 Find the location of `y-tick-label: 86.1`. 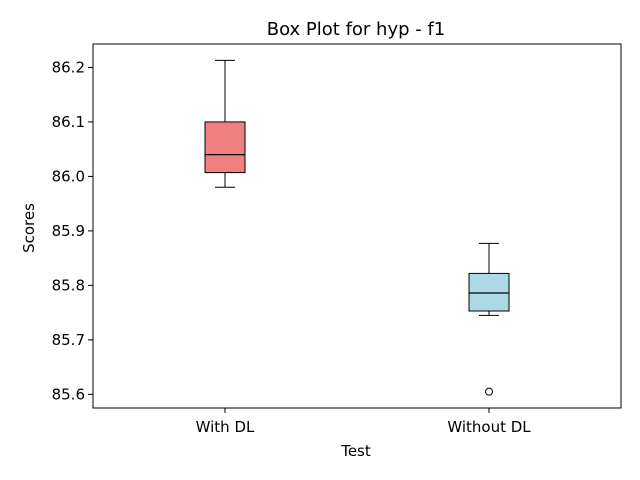

y-tick-label: 86.1 is located at coordinates (68, 122).